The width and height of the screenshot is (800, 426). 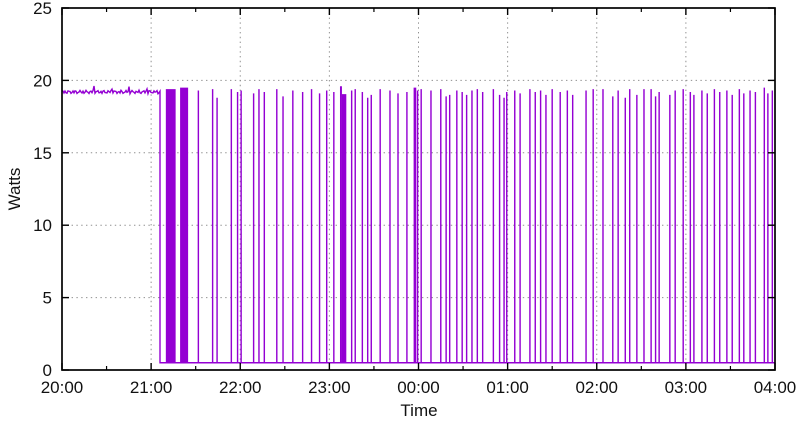 I want to click on x-axis-title: Time, so click(x=419, y=410).